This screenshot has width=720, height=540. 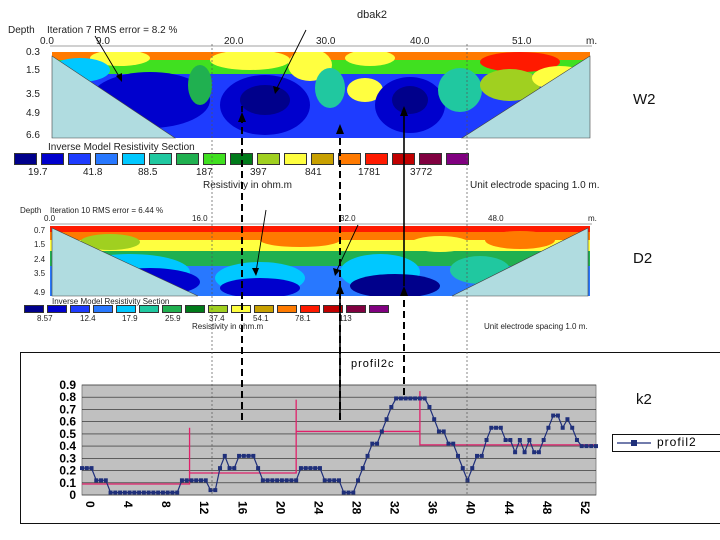 What do you see at coordinates (535, 185) in the screenshot?
I see `top-spacing-label: Unit electrode spacing 1.0 m.` at bounding box center [535, 185].